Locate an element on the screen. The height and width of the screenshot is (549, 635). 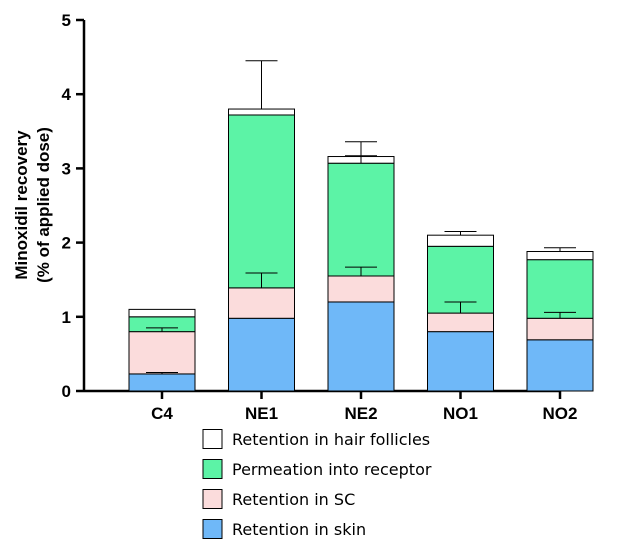
y-tick-label: 3 is located at coordinates (66, 168).